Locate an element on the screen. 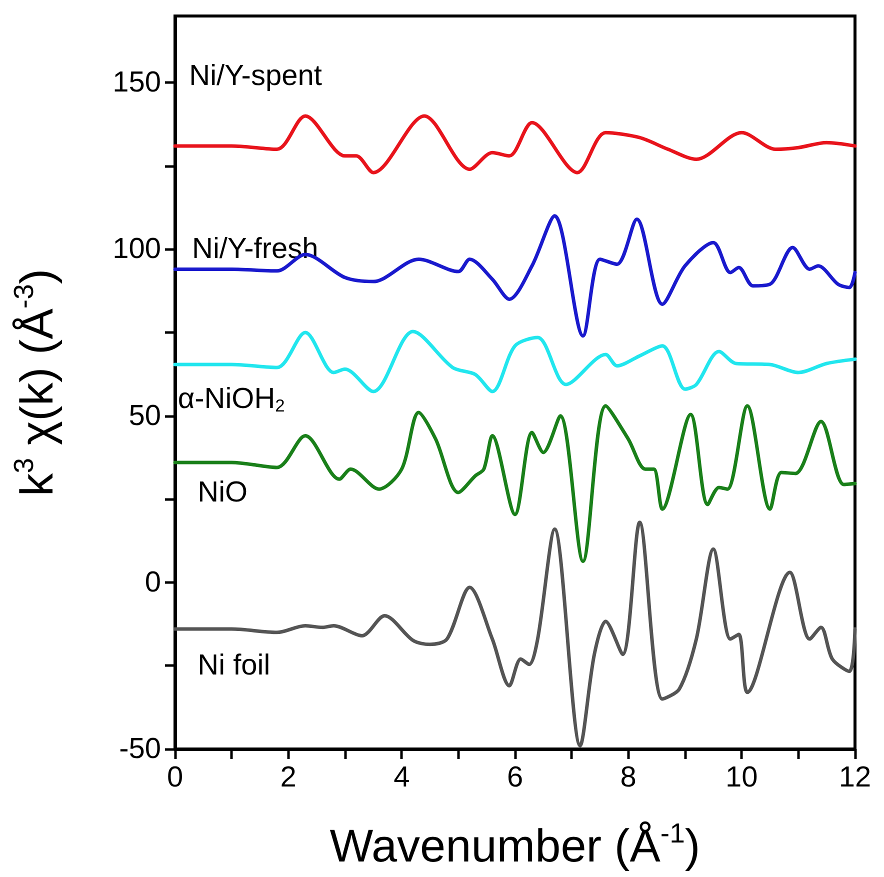  y-tick-label: 0 is located at coordinates (152, 582).